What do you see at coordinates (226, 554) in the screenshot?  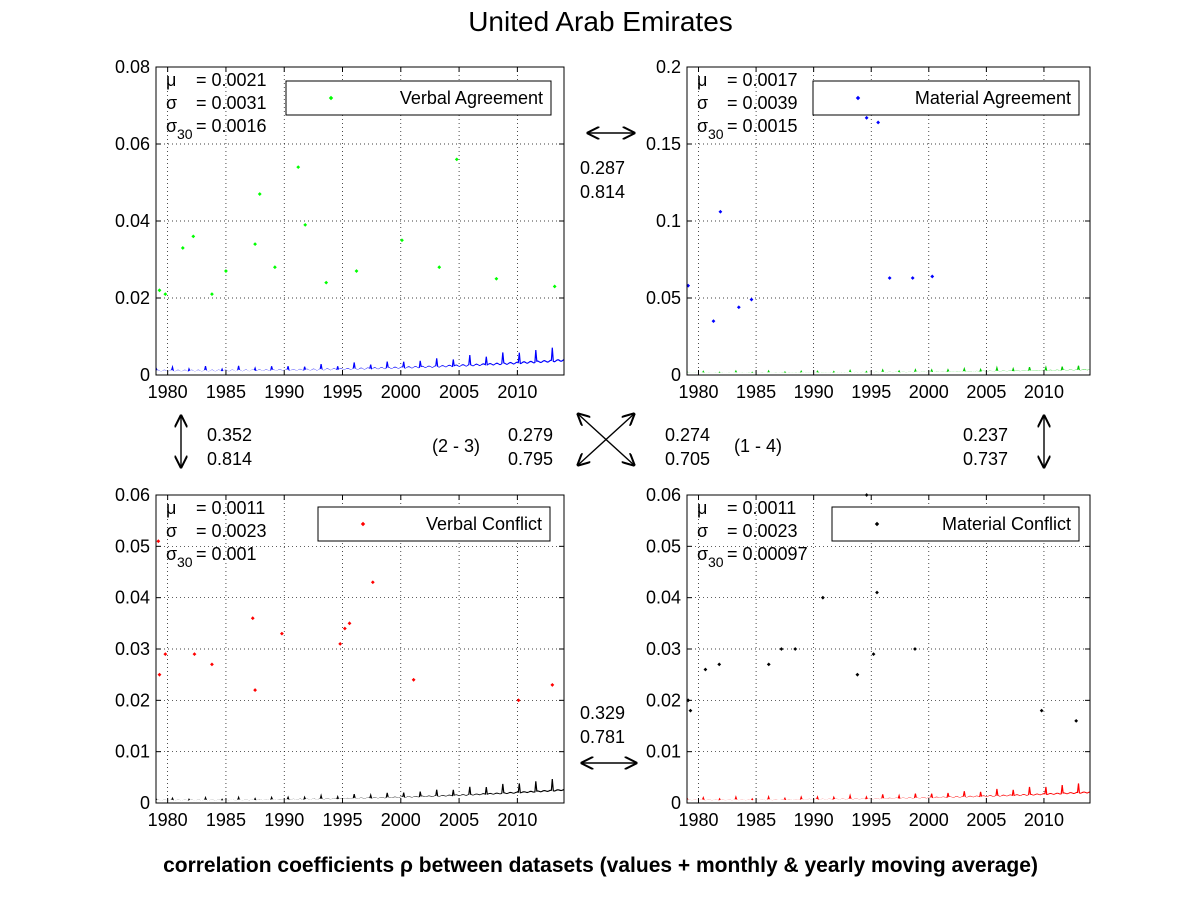 I see `verbal-conflict-stat-sigma30-value: = 0.001` at bounding box center [226, 554].